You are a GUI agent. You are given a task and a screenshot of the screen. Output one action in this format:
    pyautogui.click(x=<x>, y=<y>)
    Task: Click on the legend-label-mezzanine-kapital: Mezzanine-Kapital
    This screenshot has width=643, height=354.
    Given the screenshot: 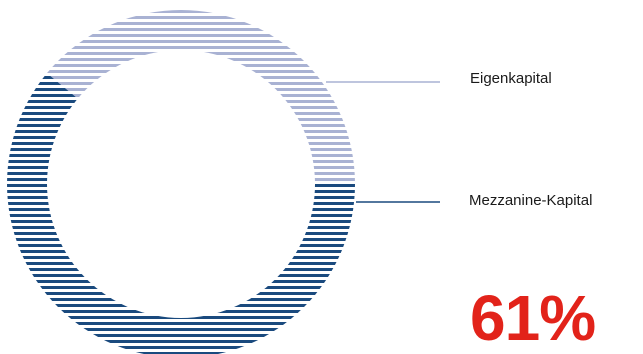 What is the action you would take?
    pyautogui.click(x=531, y=200)
    